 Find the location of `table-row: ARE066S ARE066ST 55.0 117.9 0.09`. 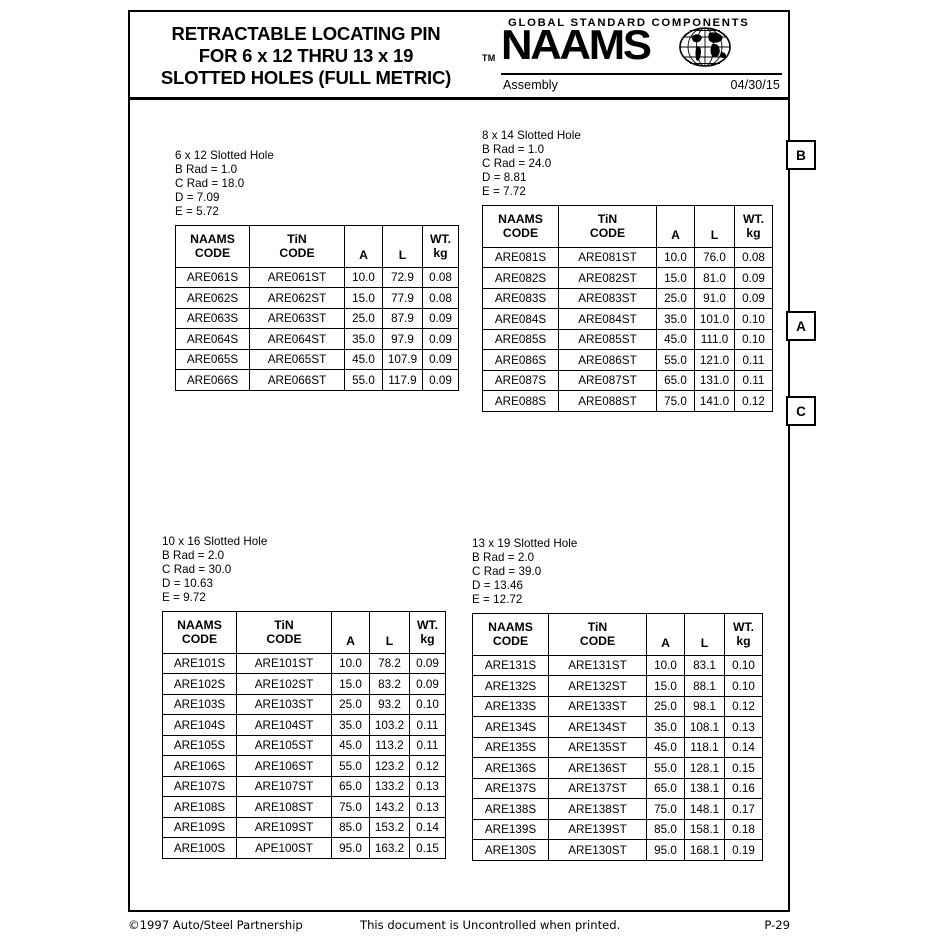

table-row: ARE066S ARE066ST 55.0 117.9 0.09 is located at coordinates (317, 380).